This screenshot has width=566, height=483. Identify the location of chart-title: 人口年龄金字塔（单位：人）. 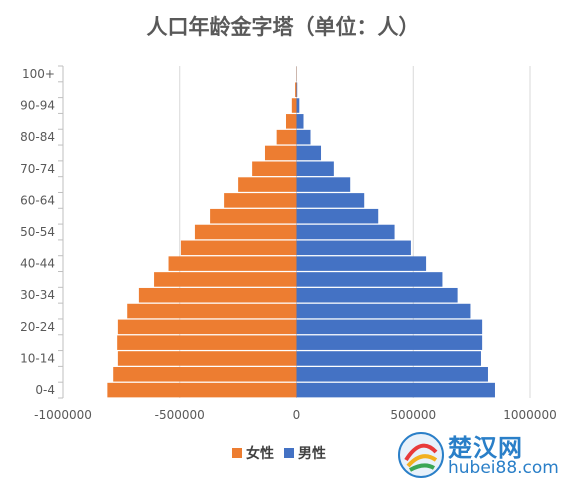
(283, 26).